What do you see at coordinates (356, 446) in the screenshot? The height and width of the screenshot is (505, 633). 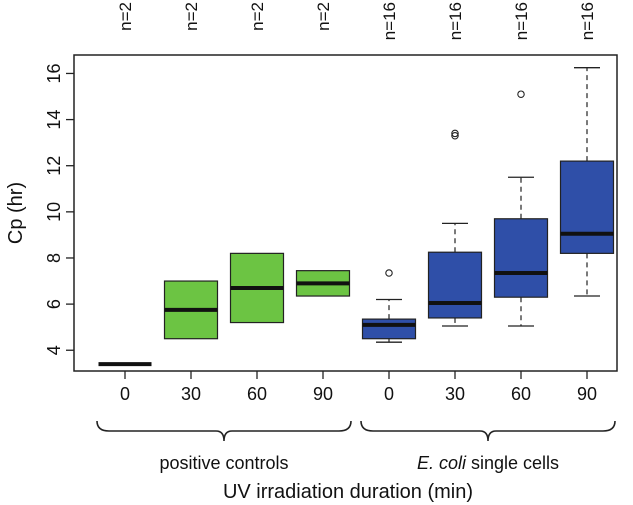 I see `group-brackets: positive controls E. coli single cells` at bounding box center [356, 446].